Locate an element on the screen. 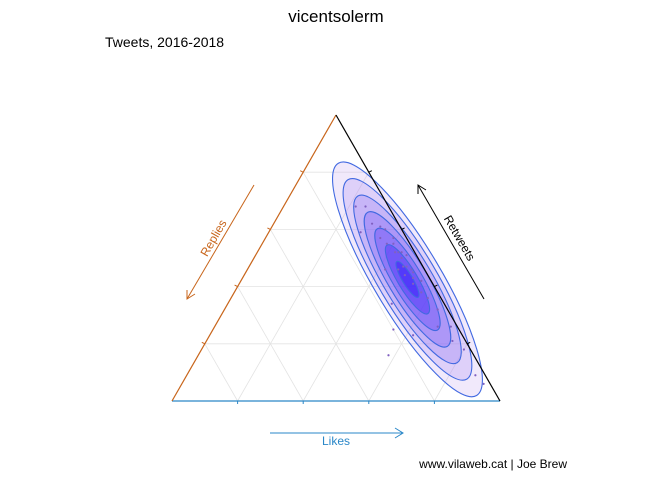  tweet-points is located at coordinates (419, 295).